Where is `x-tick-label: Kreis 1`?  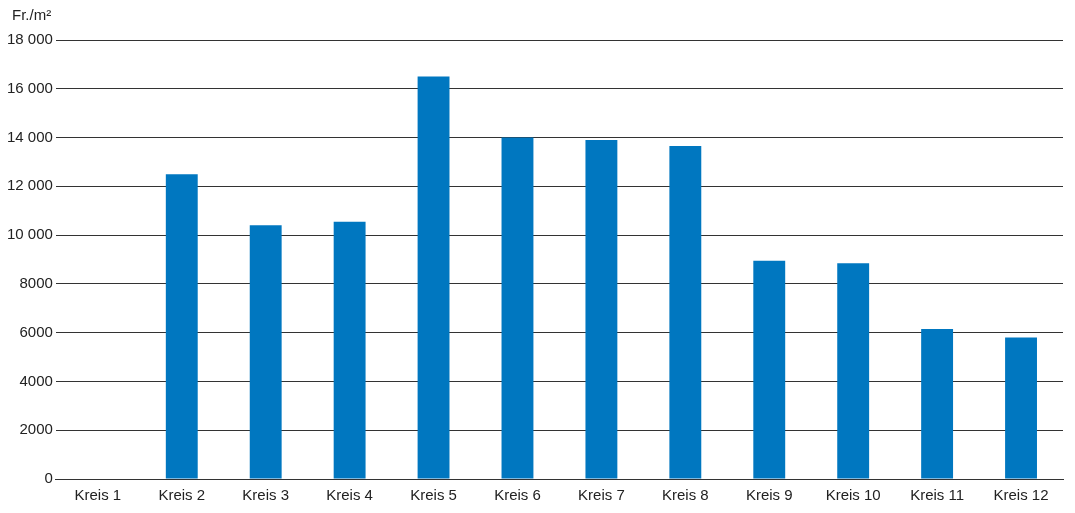
x-tick-label: Kreis 1 is located at coordinates (98, 495).